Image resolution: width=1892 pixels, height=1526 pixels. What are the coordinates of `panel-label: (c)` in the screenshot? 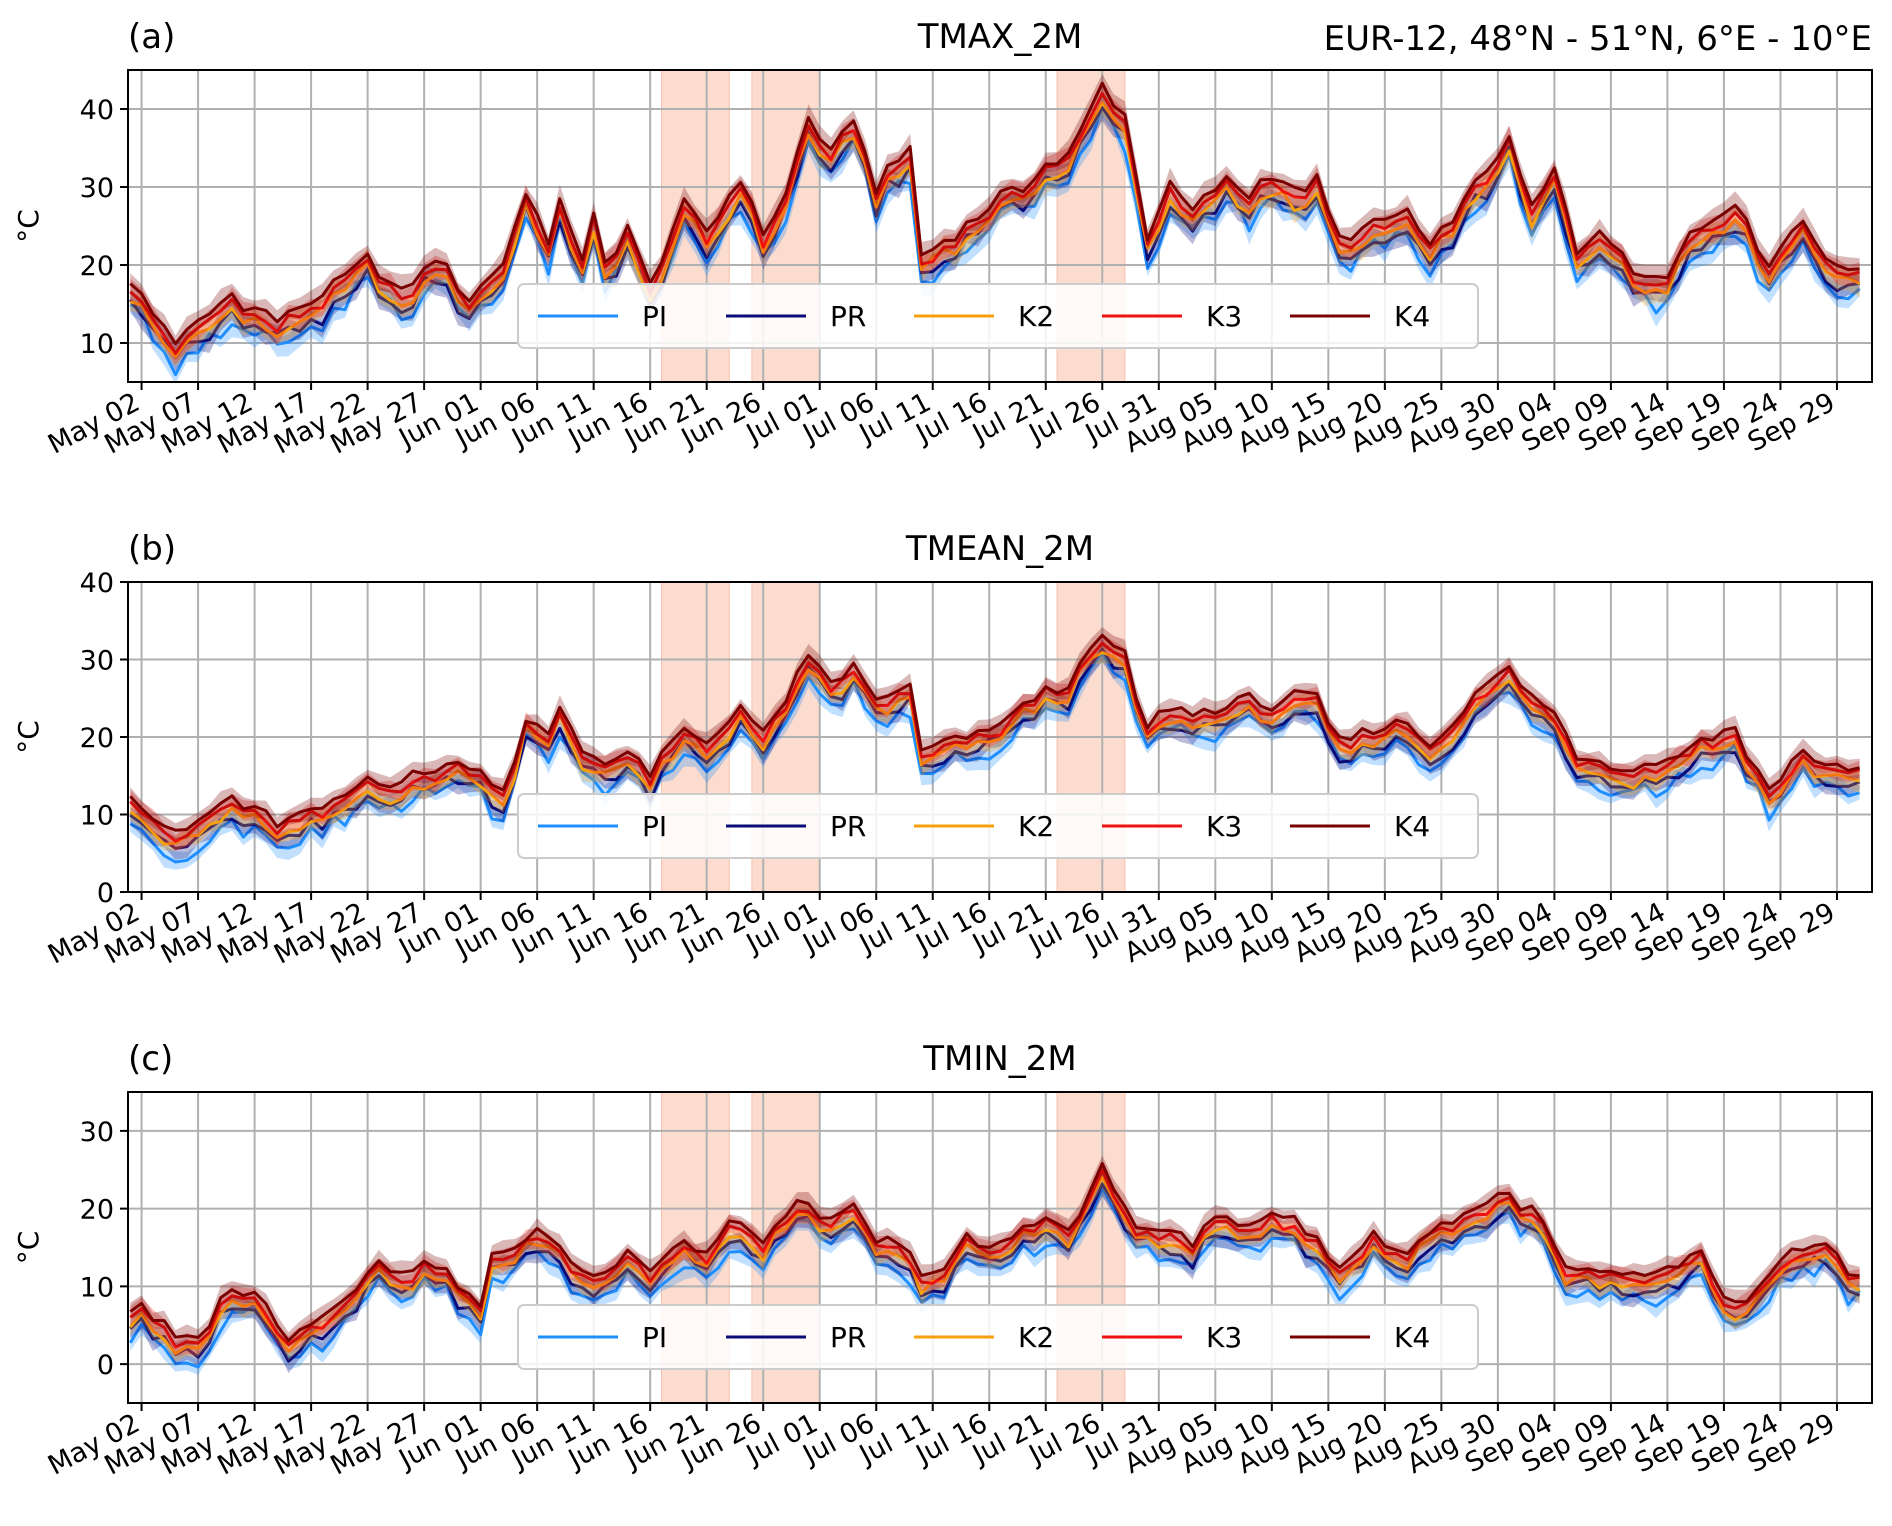 It's located at (150, 1059).